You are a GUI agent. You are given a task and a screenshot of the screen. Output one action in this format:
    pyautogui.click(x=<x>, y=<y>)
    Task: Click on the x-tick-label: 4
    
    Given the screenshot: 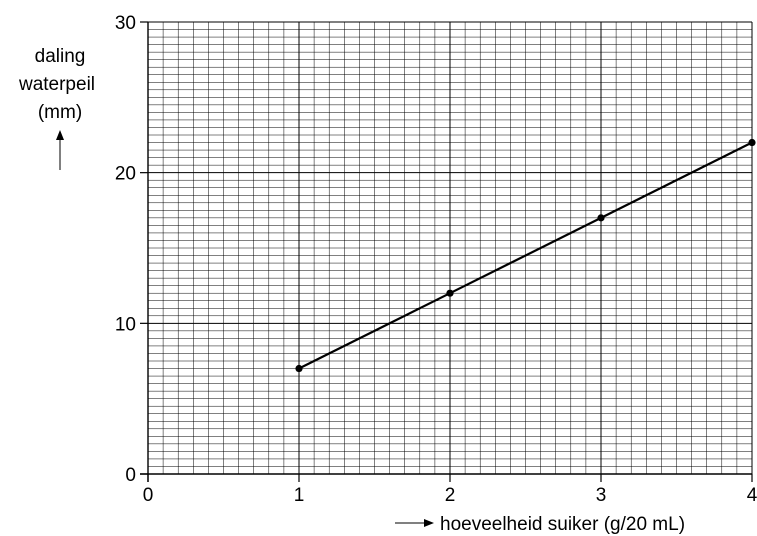 What is the action you would take?
    pyautogui.click(x=752, y=495)
    